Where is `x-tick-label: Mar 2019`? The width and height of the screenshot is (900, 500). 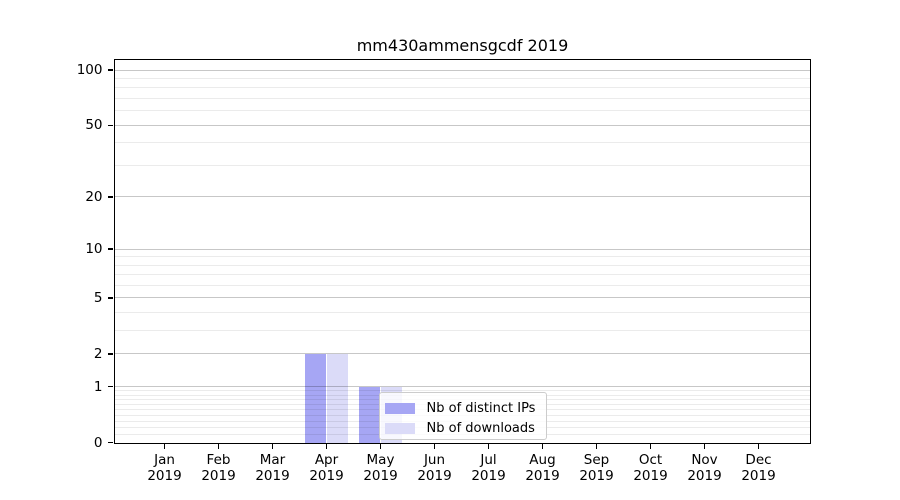
x-tick-label: Mar 2019 is located at coordinates (272, 468).